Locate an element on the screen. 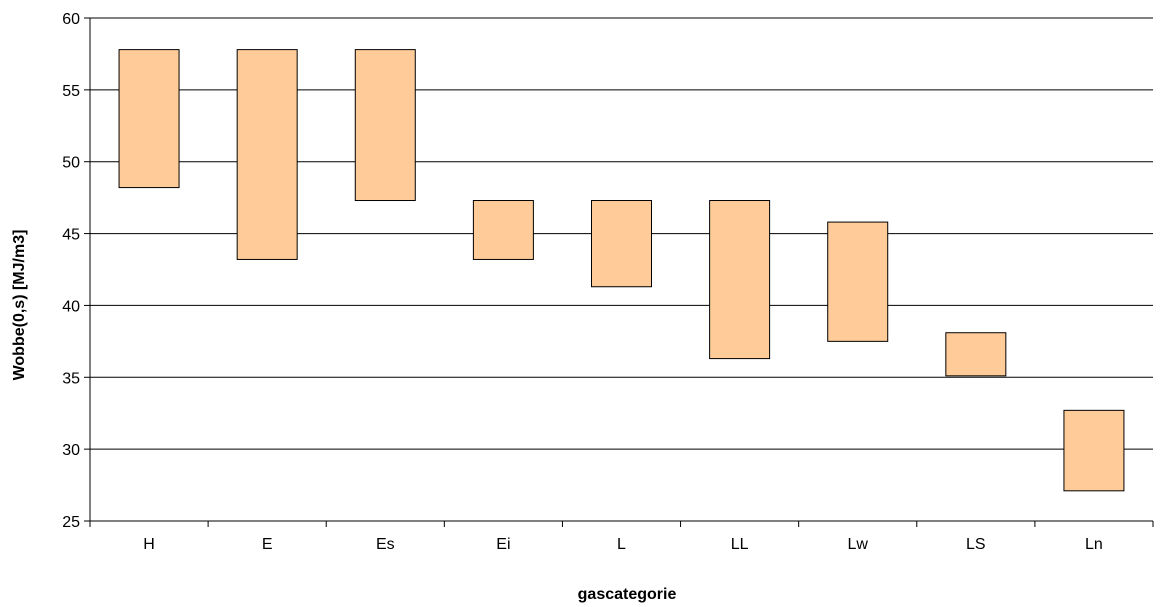 This screenshot has height=607, width=1168. x-tick-label: H is located at coordinates (149, 544).